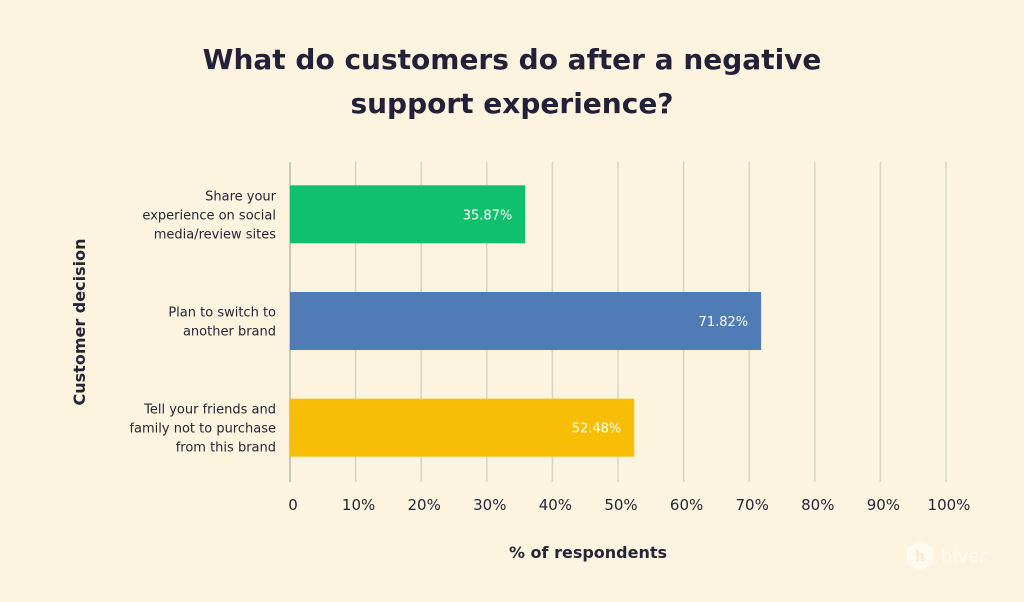 The image size is (1024, 602). I want to click on category-label: another brand, so click(229, 332).